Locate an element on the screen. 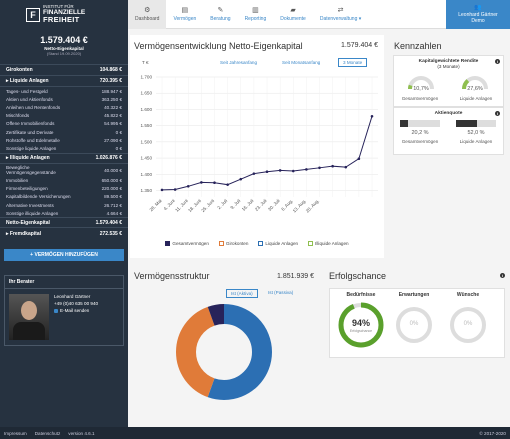 Image resolution: width=510 pixels, height=439 pixels. nav-dokumente: ▰ Dokumente is located at coordinates (293, 14).